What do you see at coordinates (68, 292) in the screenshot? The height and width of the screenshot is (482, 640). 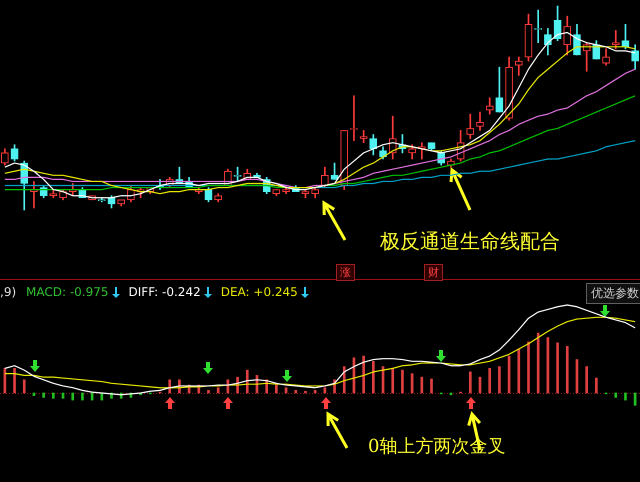 I see `text: MACD: -0.975` at bounding box center [68, 292].